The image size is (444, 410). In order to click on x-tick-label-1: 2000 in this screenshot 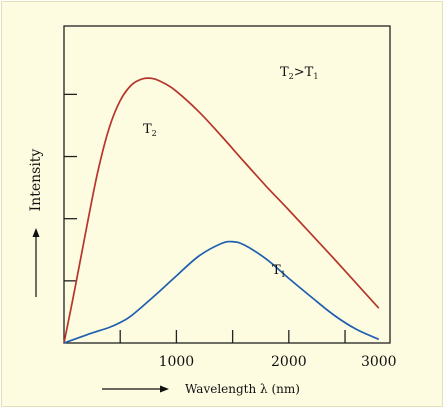, I will do `click(289, 362)`.